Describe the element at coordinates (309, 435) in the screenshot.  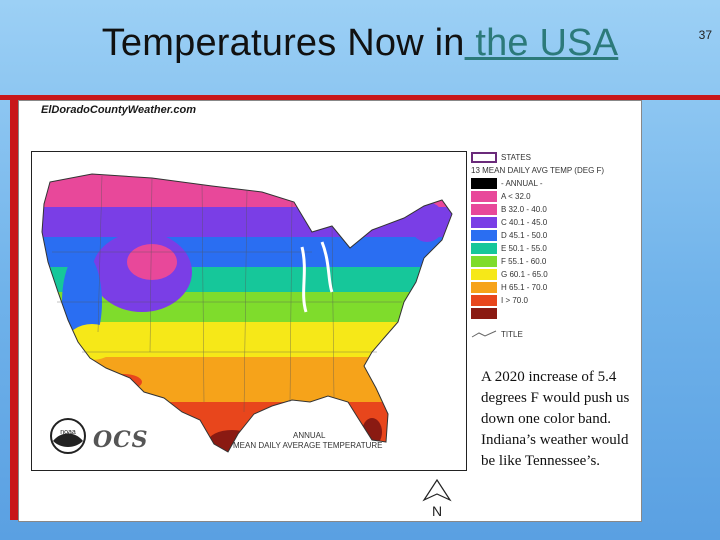
I see `map-caption-line1: ANNUAL` at that location.